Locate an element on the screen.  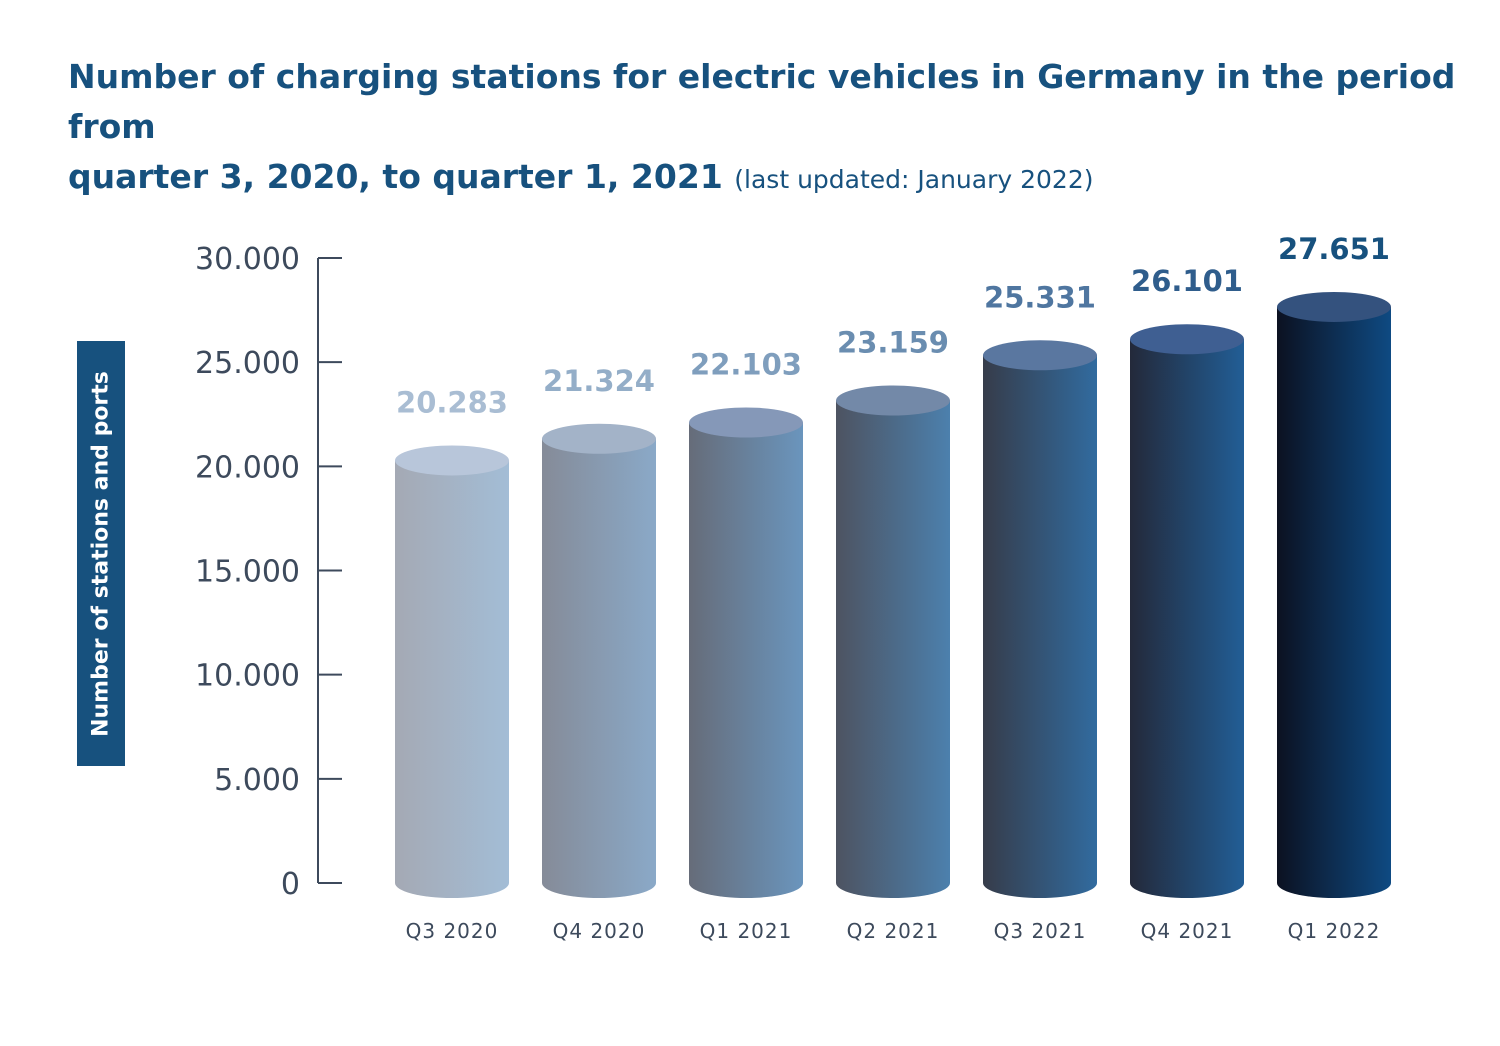
x-tick-label: Q3 2020 is located at coordinates (452, 931).